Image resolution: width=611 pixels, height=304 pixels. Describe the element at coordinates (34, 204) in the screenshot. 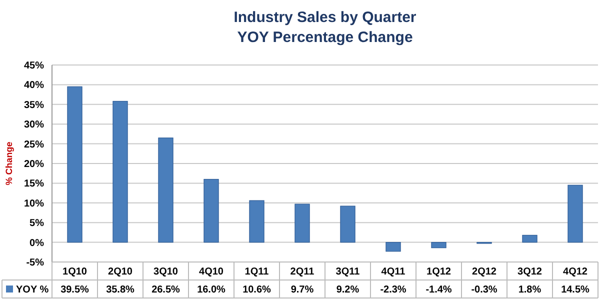

I see `y-tick-label: 10%` at that location.